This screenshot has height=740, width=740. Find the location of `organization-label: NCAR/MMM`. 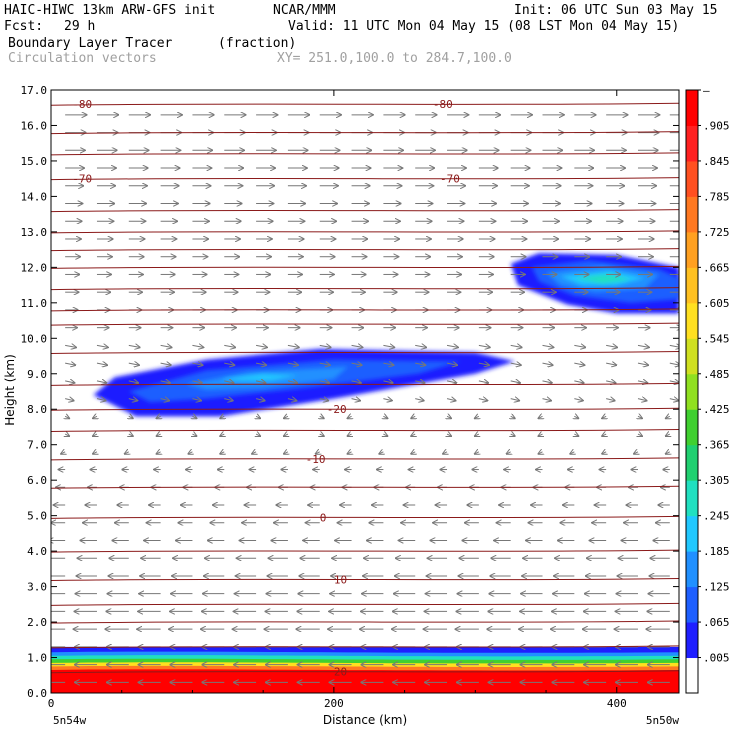

organization-label: NCAR/MMM is located at coordinates (304, 10).